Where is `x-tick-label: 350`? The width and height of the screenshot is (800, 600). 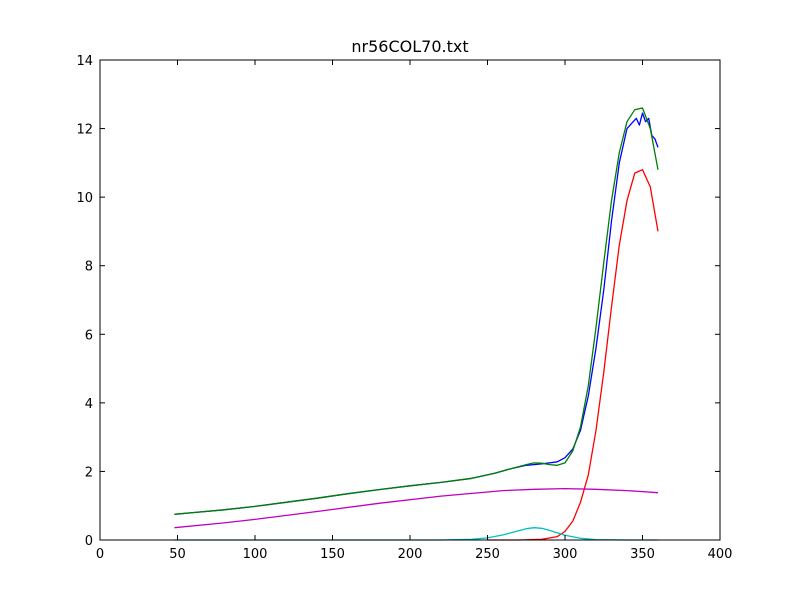
x-tick-label: 350 is located at coordinates (642, 554).